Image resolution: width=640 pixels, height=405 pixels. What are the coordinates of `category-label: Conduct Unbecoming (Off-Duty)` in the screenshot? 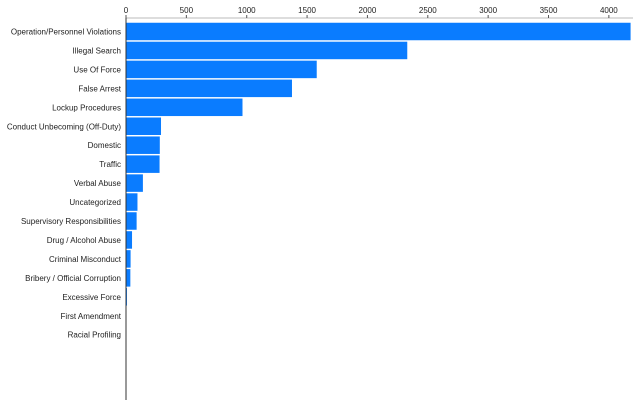 It's located at (64, 126).